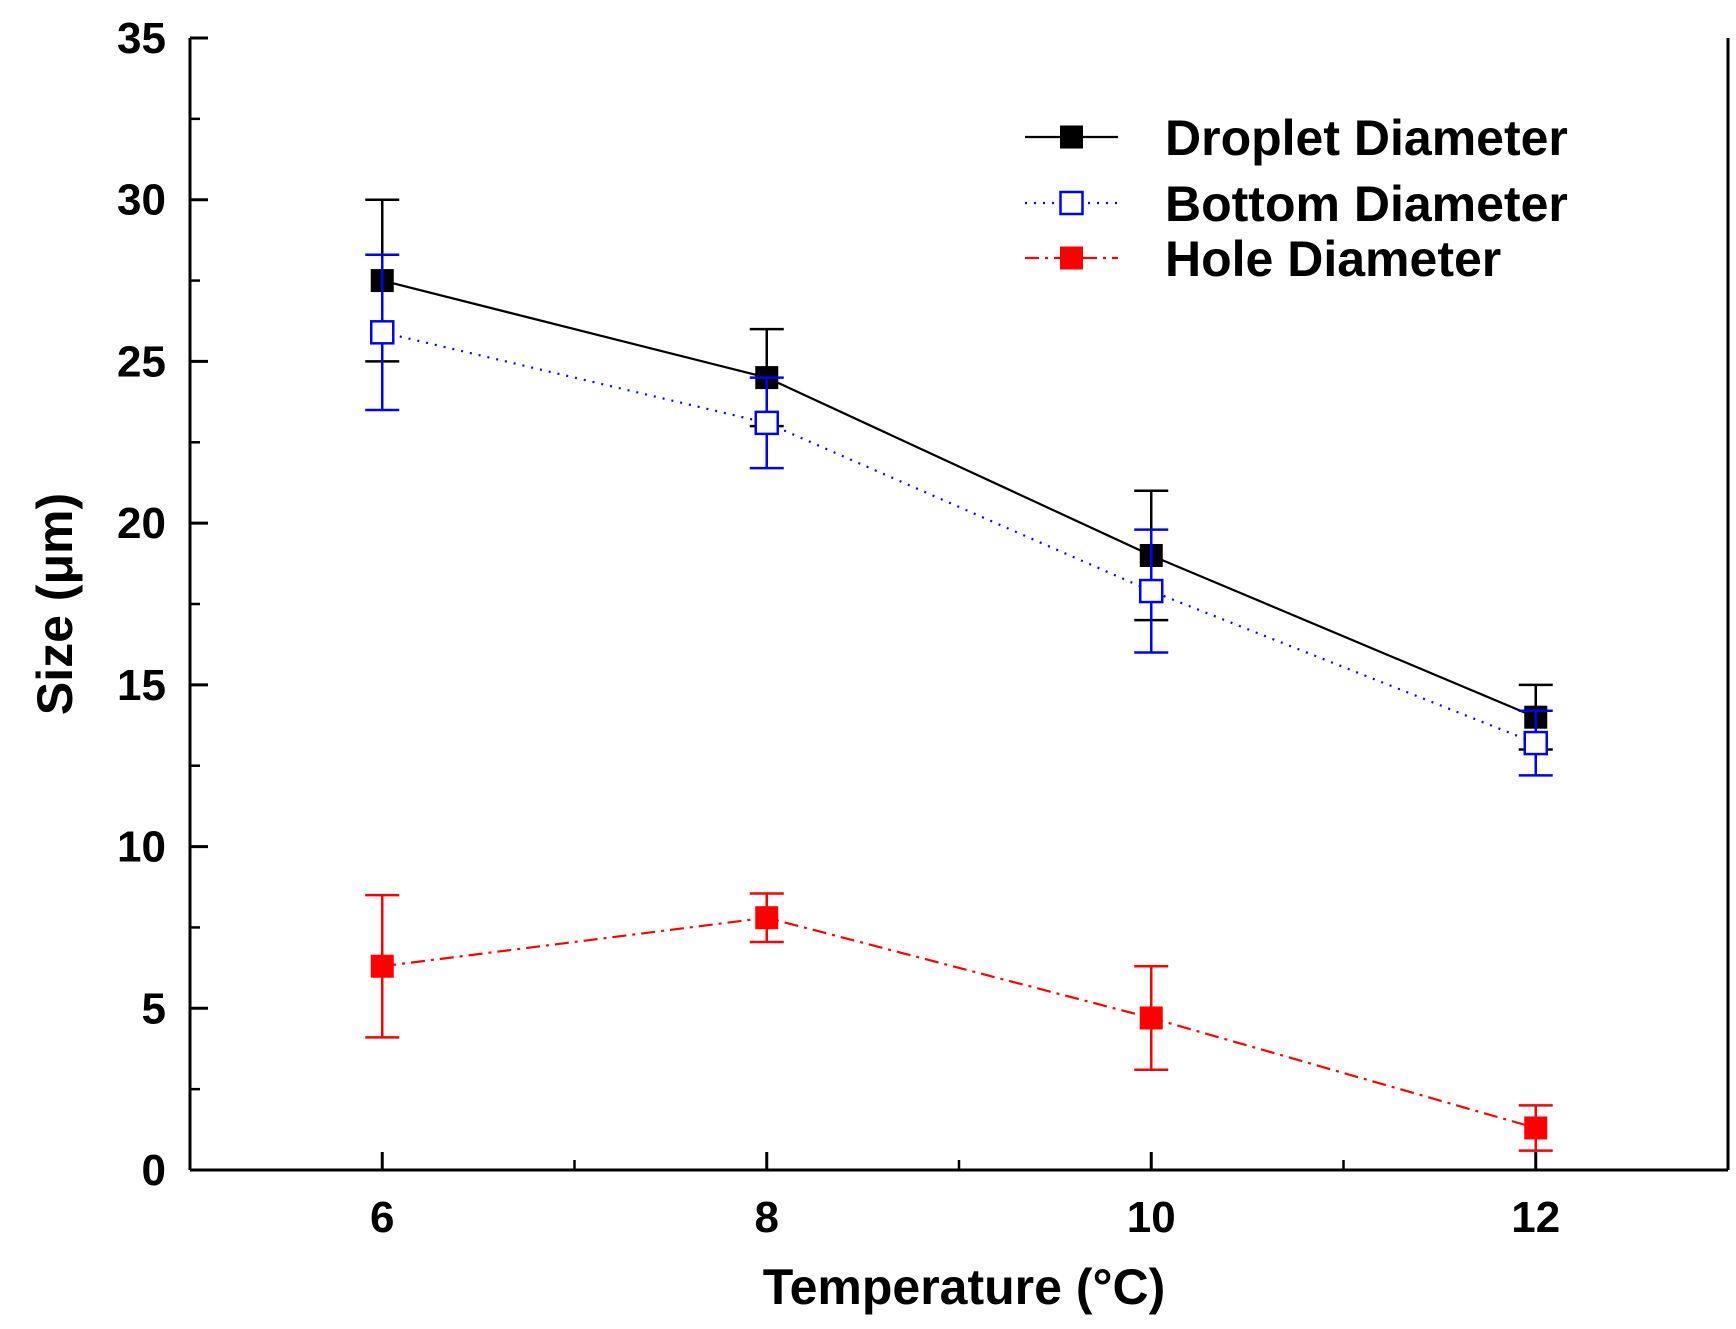 The height and width of the screenshot is (1329, 1736). Describe the element at coordinates (382, 1217) in the screenshot. I see `x-tick-label: 6` at that location.